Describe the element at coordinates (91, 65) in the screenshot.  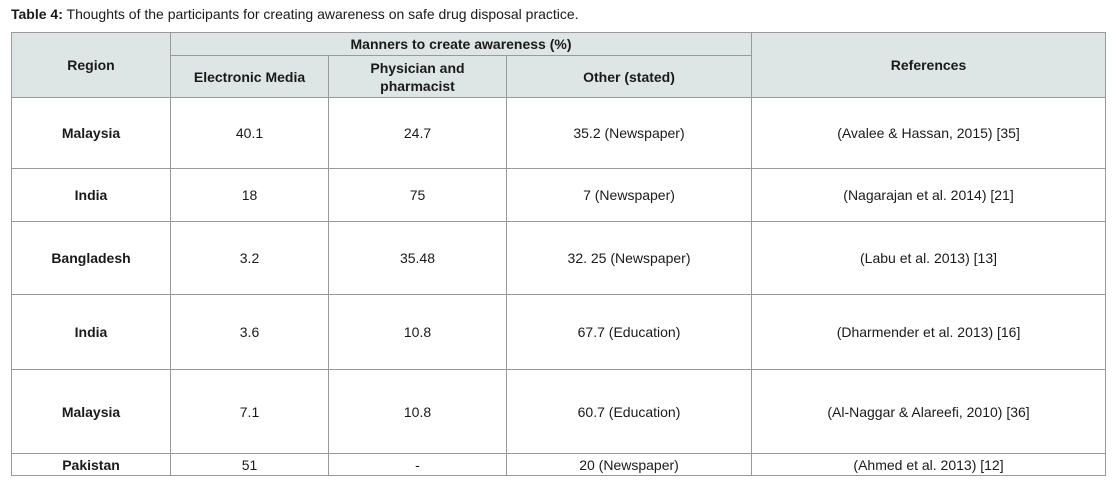
I see `header-region: Region` at that location.